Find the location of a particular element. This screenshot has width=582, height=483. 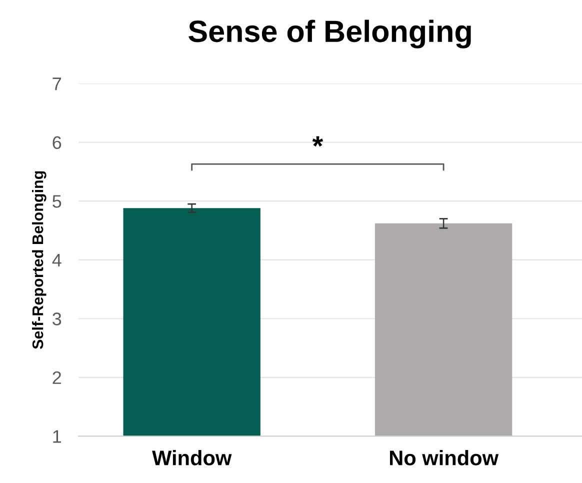

y-tick-label: 5 is located at coordinates (57, 201).